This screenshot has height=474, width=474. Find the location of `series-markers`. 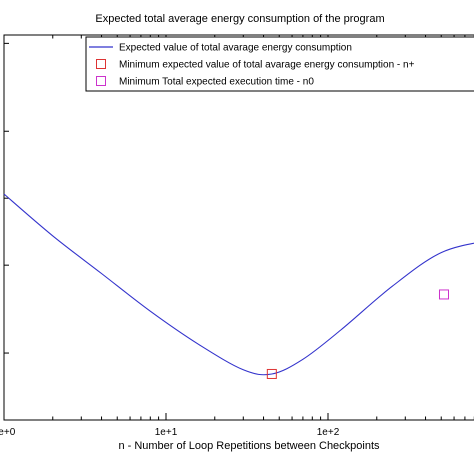

series-markers is located at coordinates (357, 334).